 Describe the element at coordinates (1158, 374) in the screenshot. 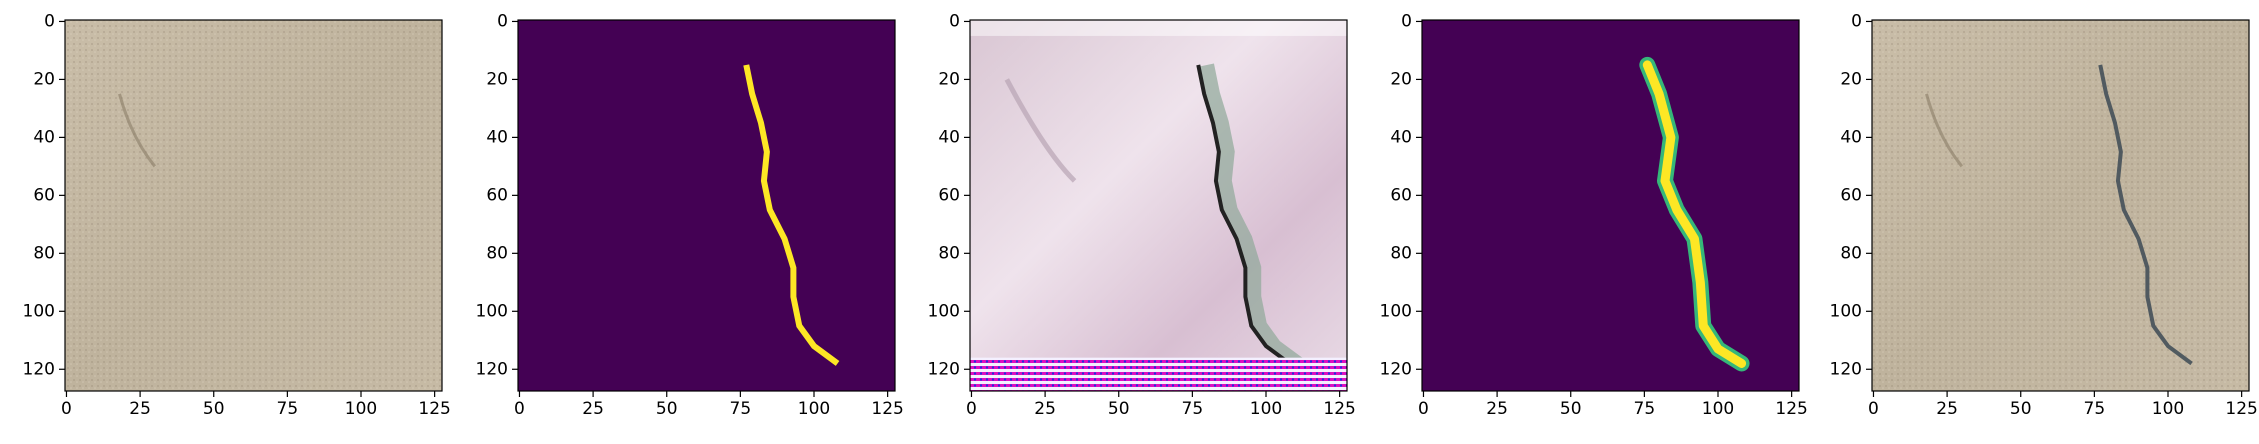

I see `artifact-band` at that location.